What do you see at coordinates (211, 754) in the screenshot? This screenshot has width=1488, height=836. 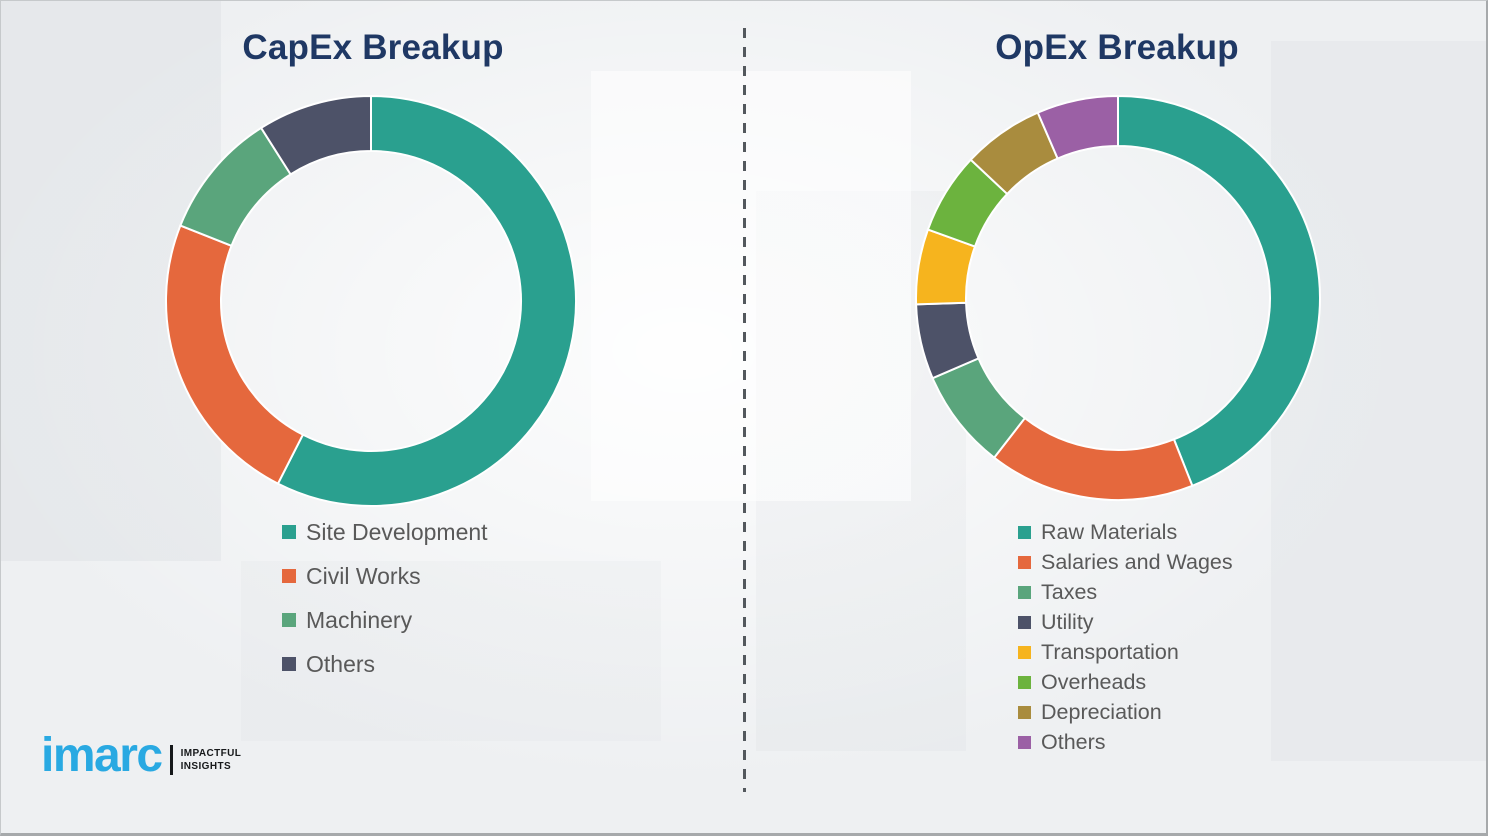 I see `logo-tagline-line1: IMPACTFUL` at bounding box center [211, 754].